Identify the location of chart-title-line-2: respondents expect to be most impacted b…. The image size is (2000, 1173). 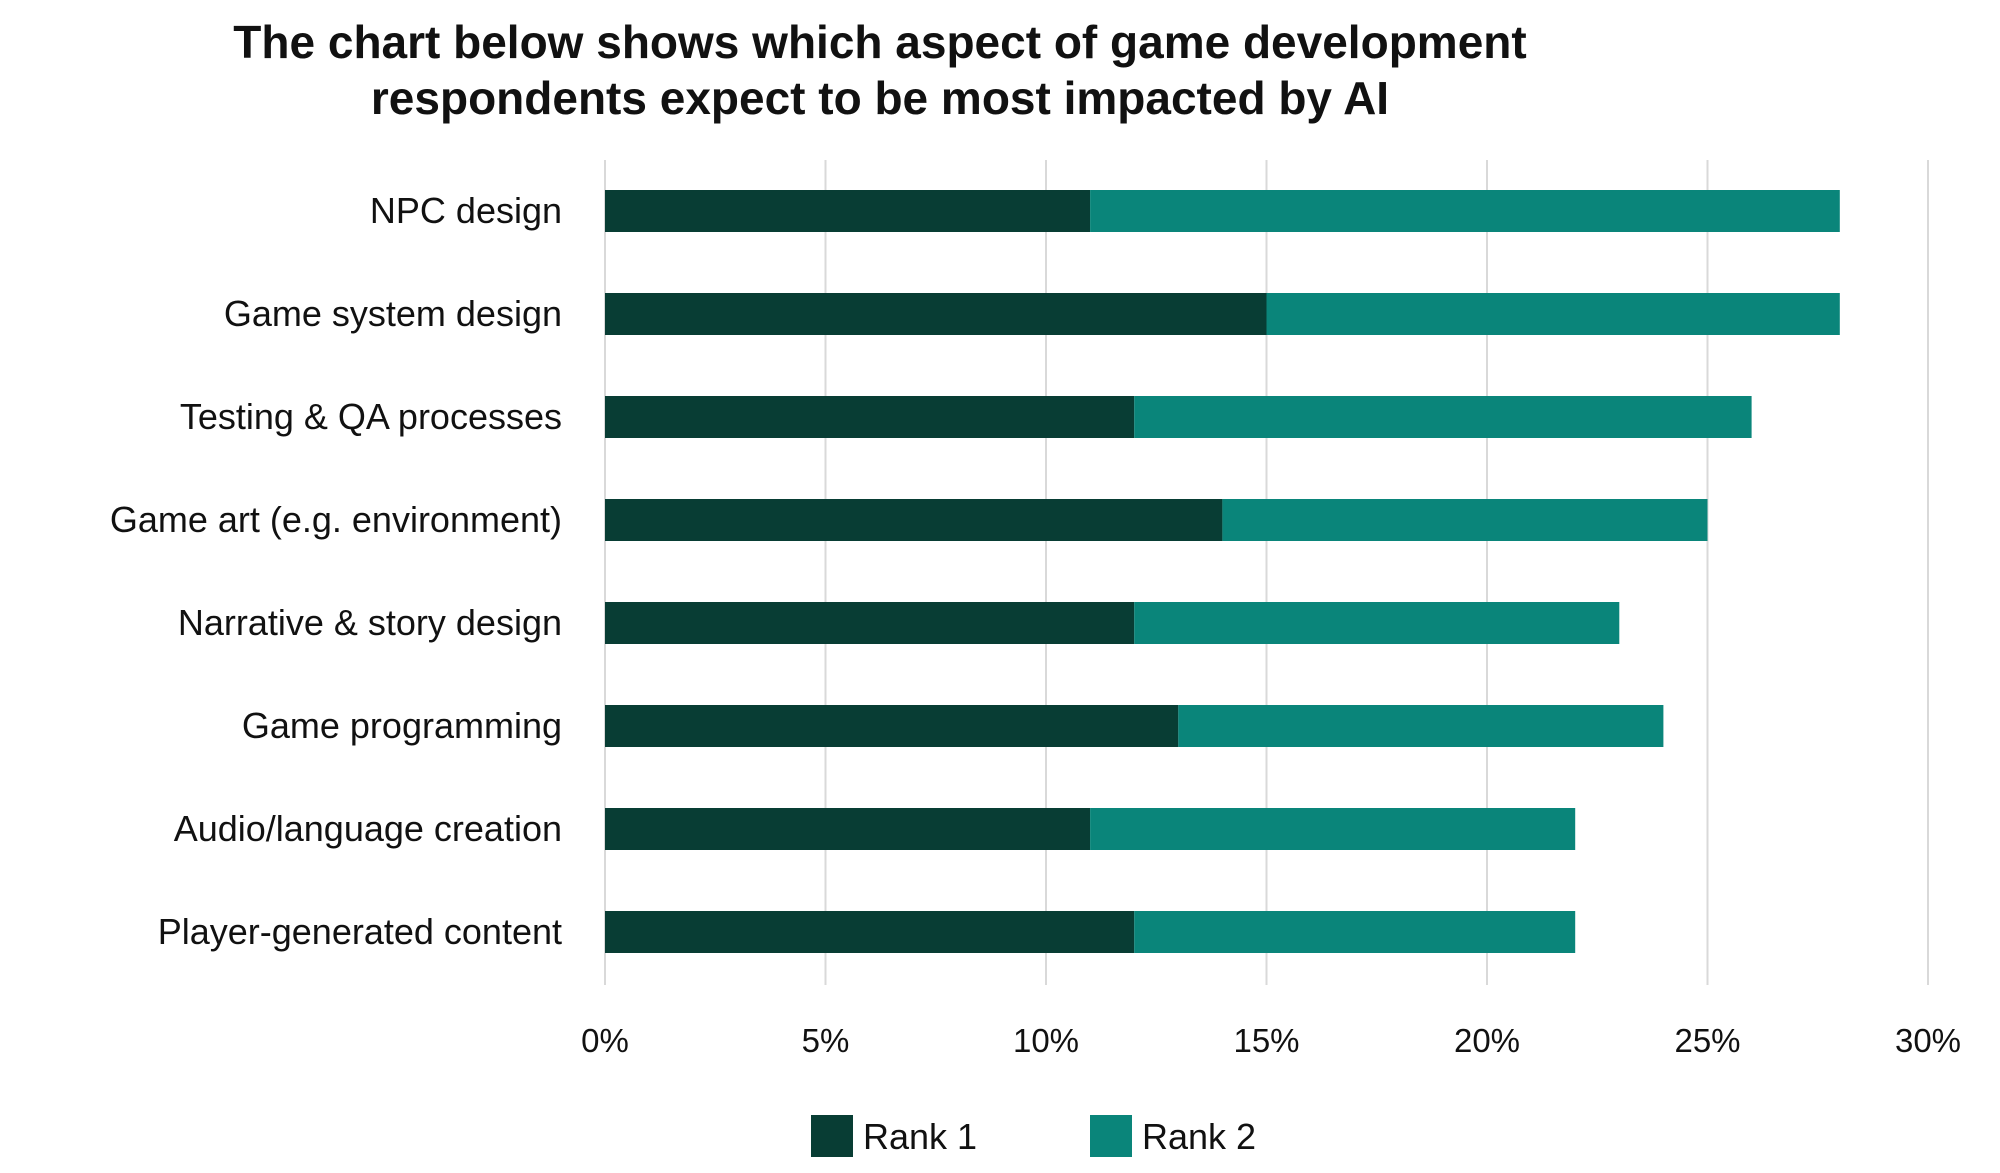
(880, 98).